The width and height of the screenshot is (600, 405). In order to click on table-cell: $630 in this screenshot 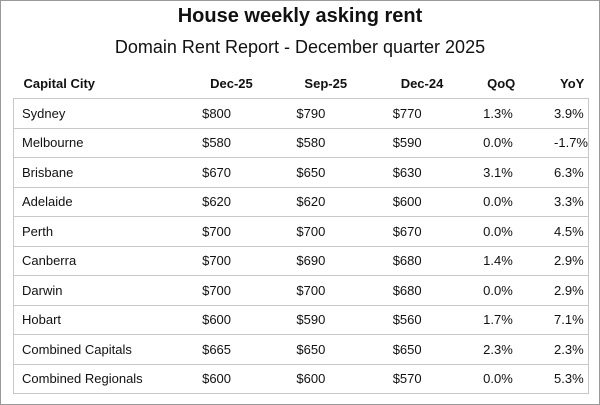, I will do `click(438, 172)`.